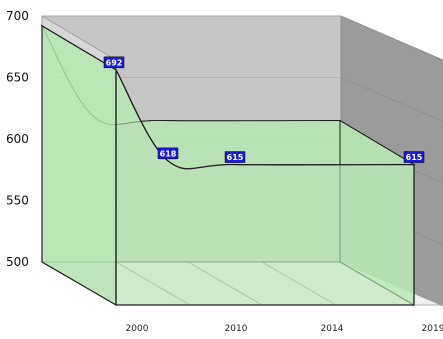 The width and height of the screenshot is (443, 339). I want to click on y-tick-label: 500, so click(17, 262).